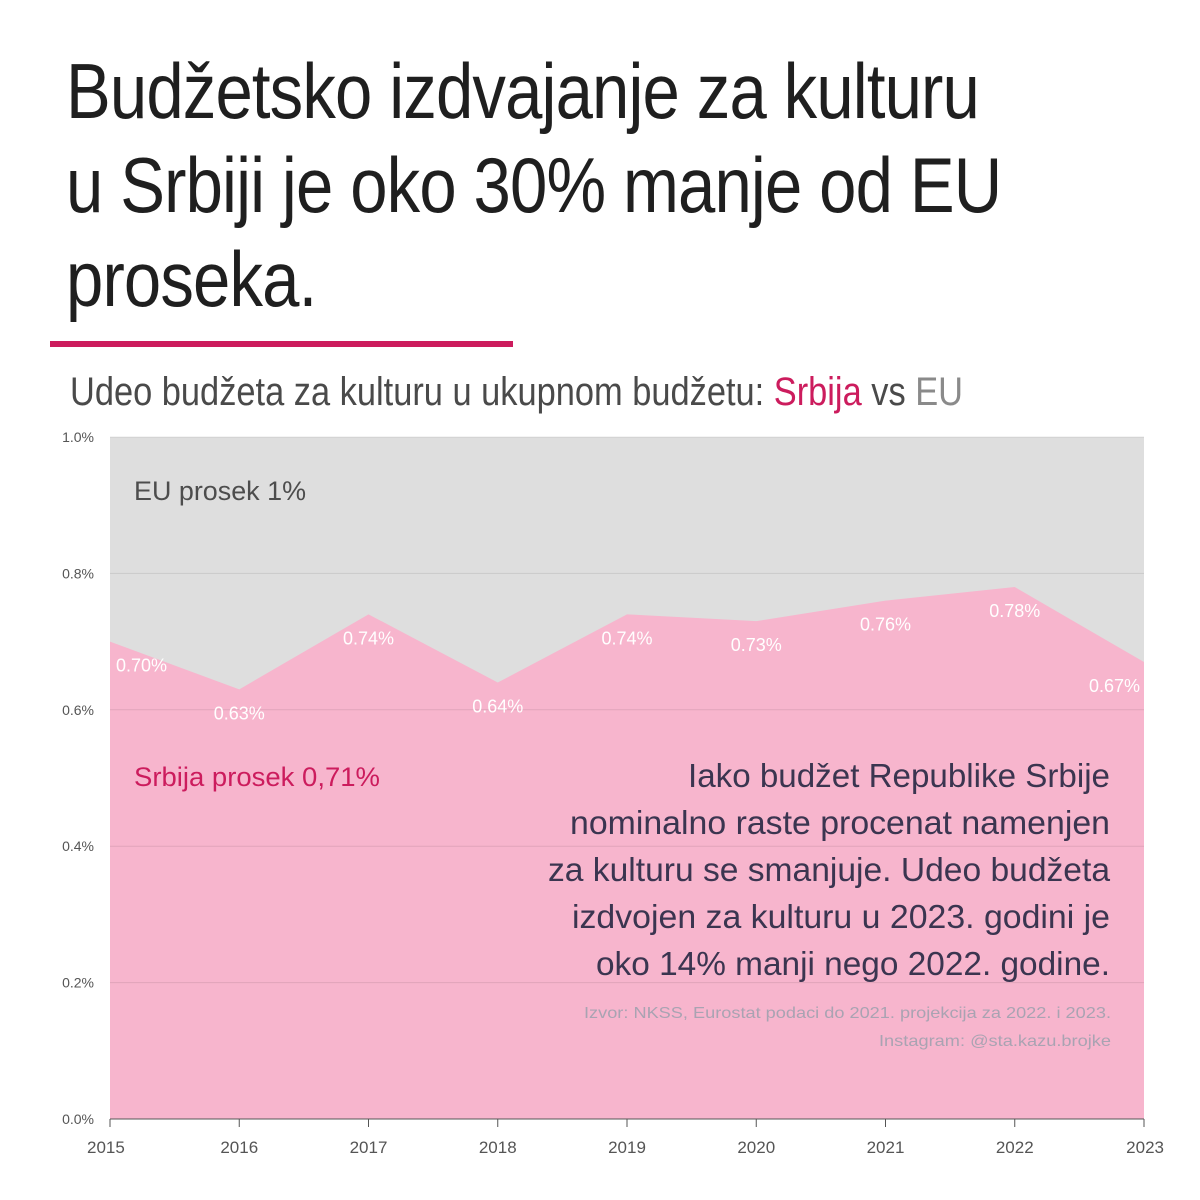 The height and width of the screenshot is (1200, 1200). I want to click on x-tick-label: 2021, so click(886, 1147).